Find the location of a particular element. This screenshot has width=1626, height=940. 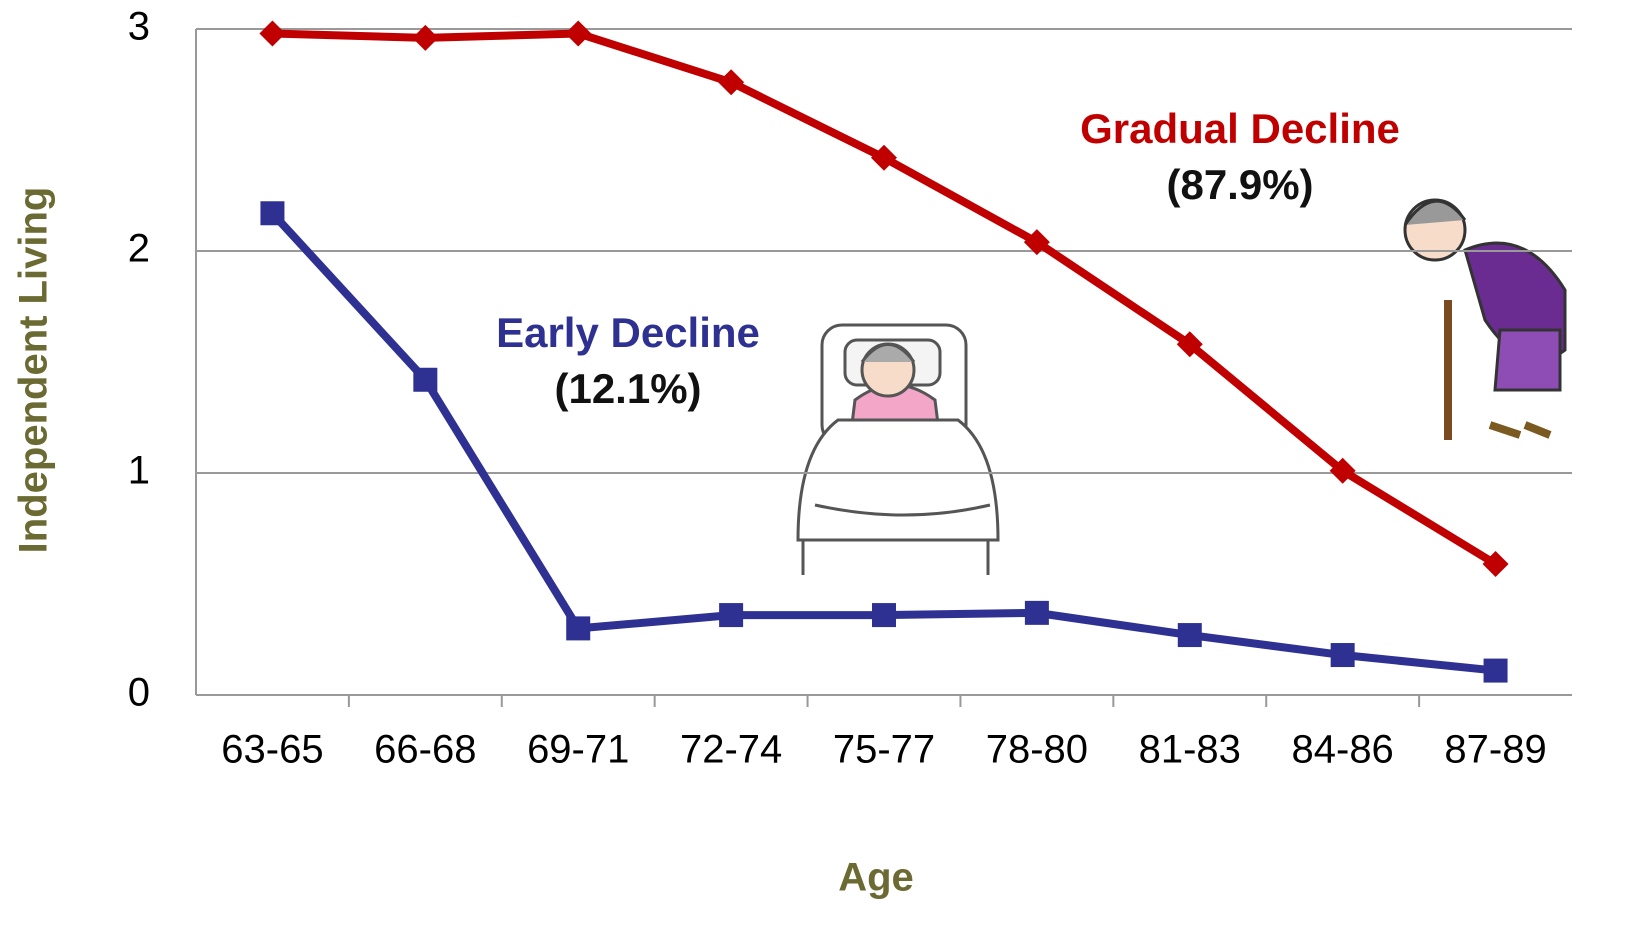

elderly-person-illustration is located at coordinates (1485, 319).